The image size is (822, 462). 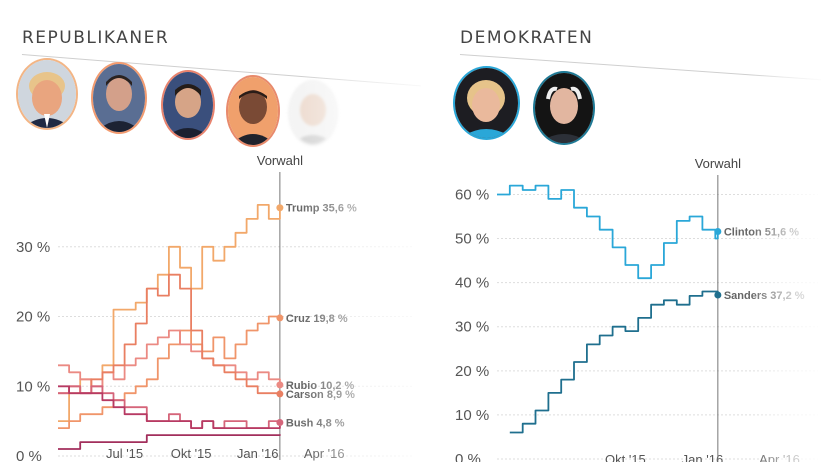 What do you see at coordinates (472, 239) in the screenshot?
I see `dem-ytick-label: 50 %` at bounding box center [472, 239].